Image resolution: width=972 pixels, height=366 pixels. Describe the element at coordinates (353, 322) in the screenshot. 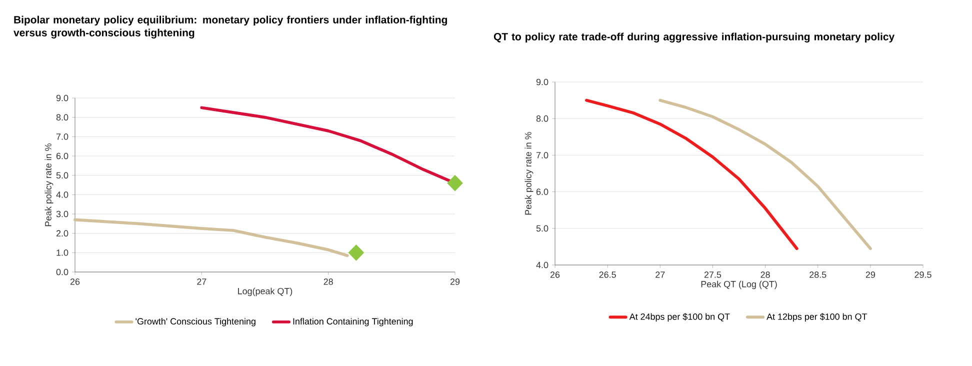

I see `legend-label: Inflation Containing Tightening` at that location.